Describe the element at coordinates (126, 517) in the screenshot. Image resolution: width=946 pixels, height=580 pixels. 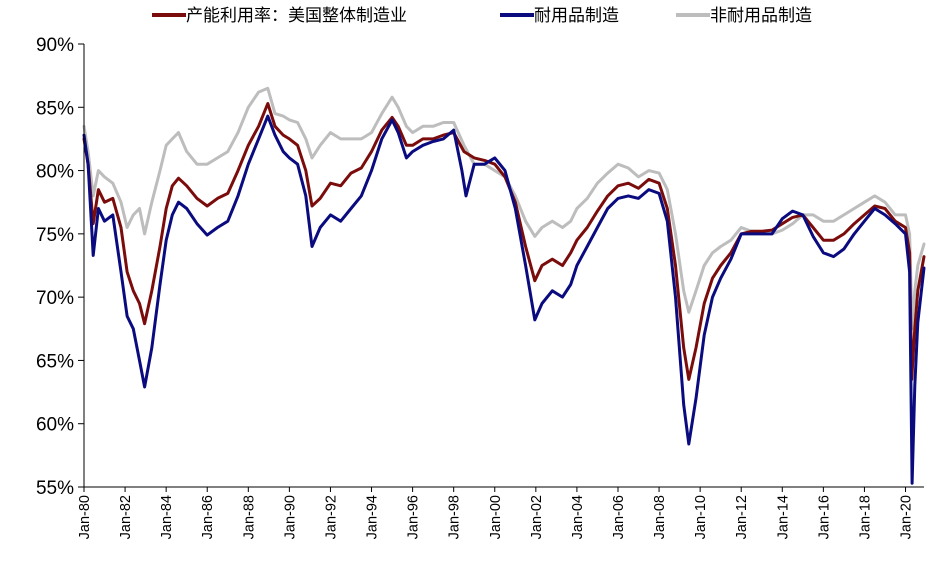
I see `x-tick-label: Jan-82` at that location.